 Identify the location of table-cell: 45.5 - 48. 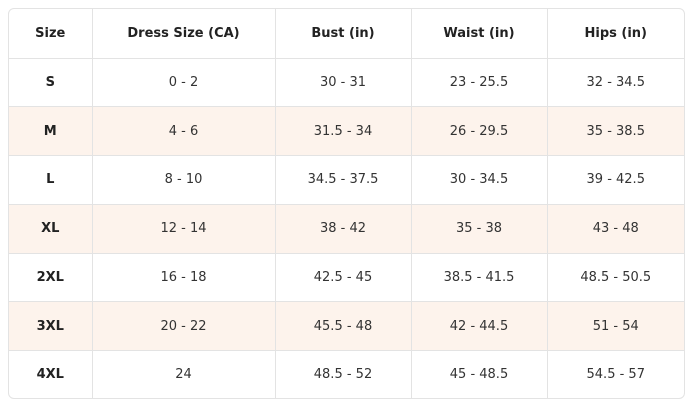
(343, 326).